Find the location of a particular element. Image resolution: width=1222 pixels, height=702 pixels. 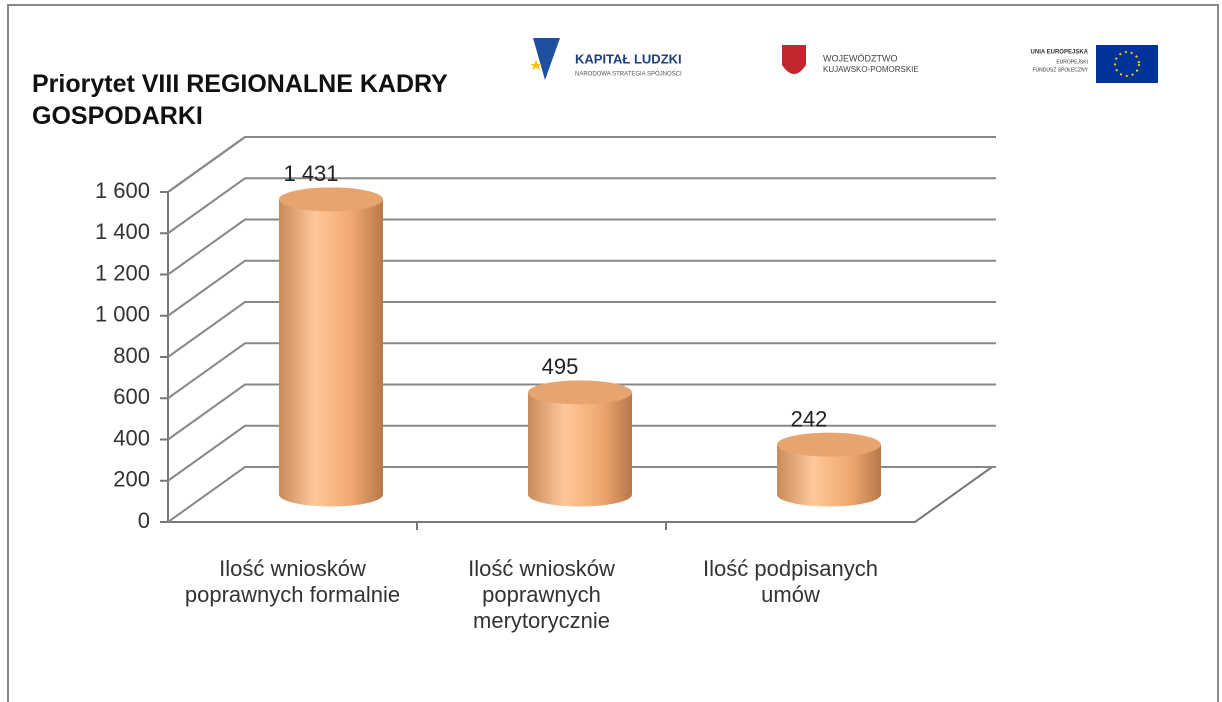

y-tick-label: 200 is located at coordinates (131, 479).